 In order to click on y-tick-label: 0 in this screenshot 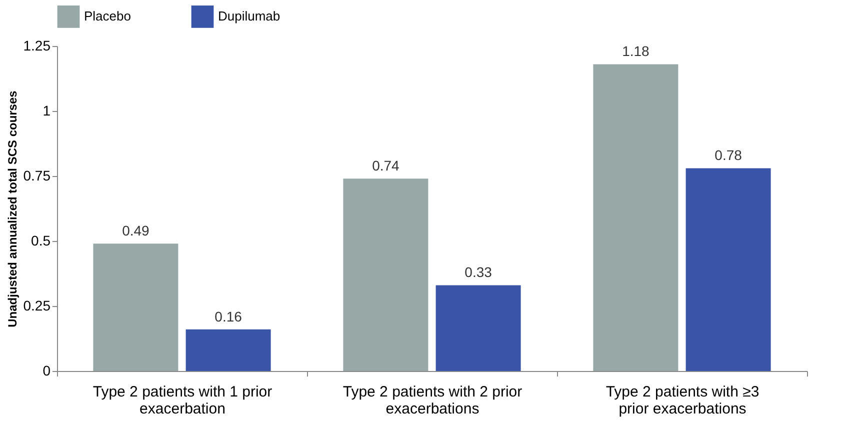, I will do `click(46, 370)`.